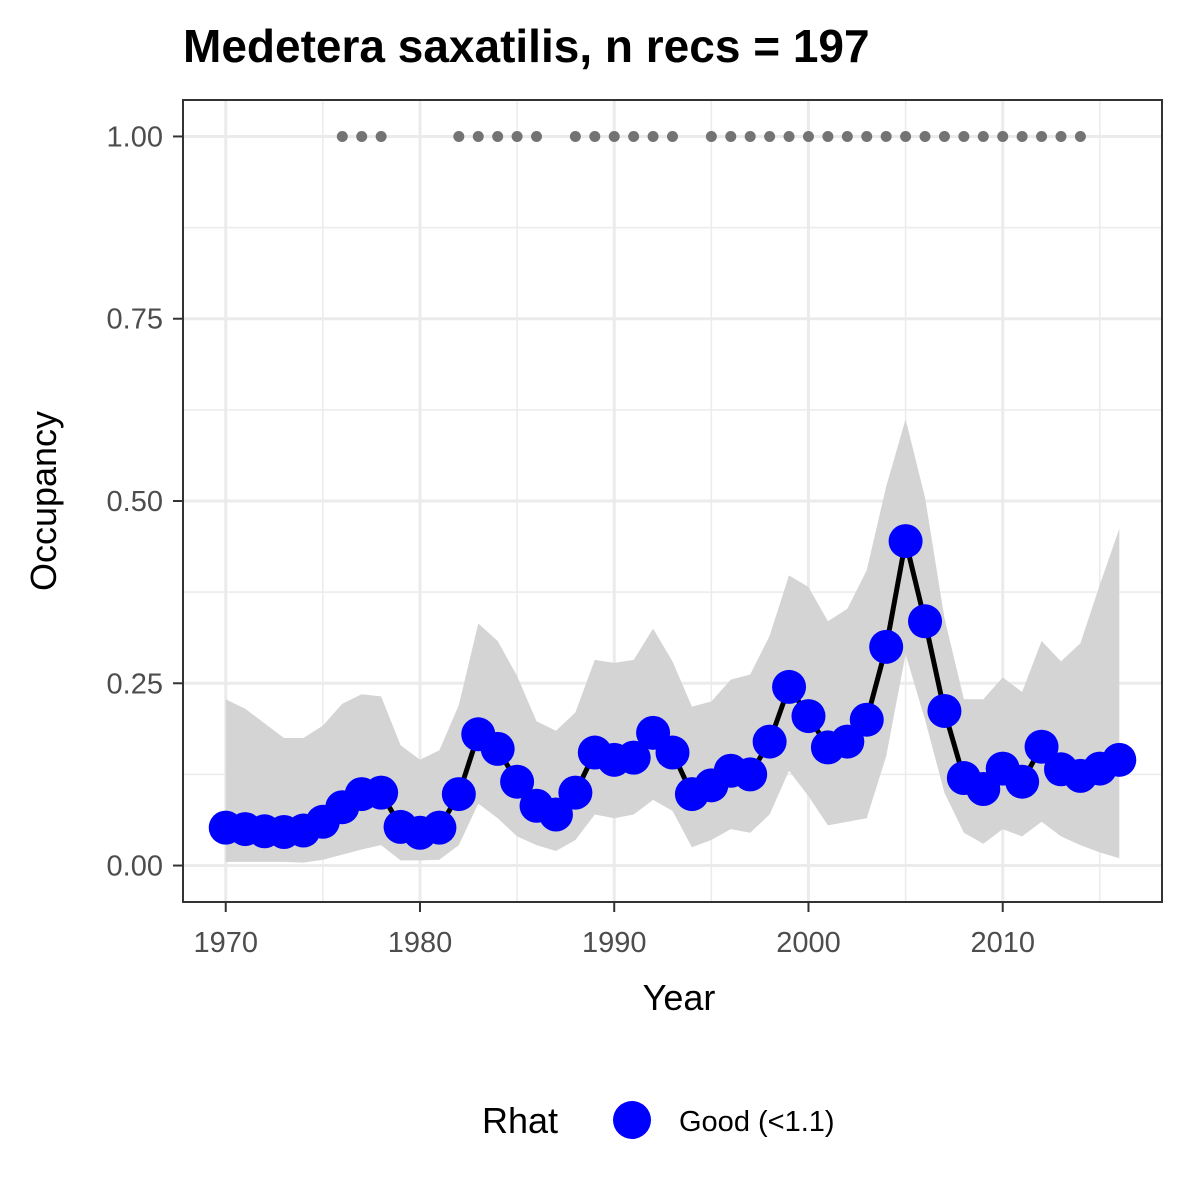 Image resolution: width=1200 pixels, height=1200 pixels. What do you see at coordinates (135, 137) in the screenshot?
I see `y-tick-label: 1.00` at bounding box center [135, 137].